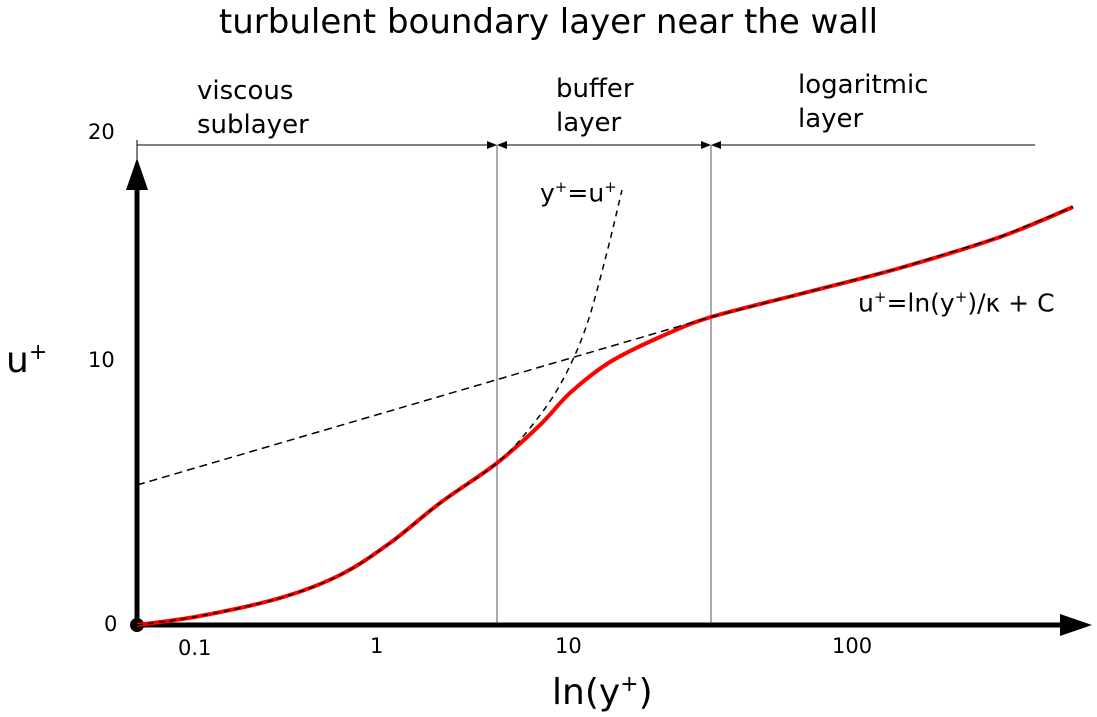 The image size is (1097, 717). What do you see at coordinates (377, 646) in the screenshot?
I see `x-tick-1: 1` at bounding box center [377, 646].